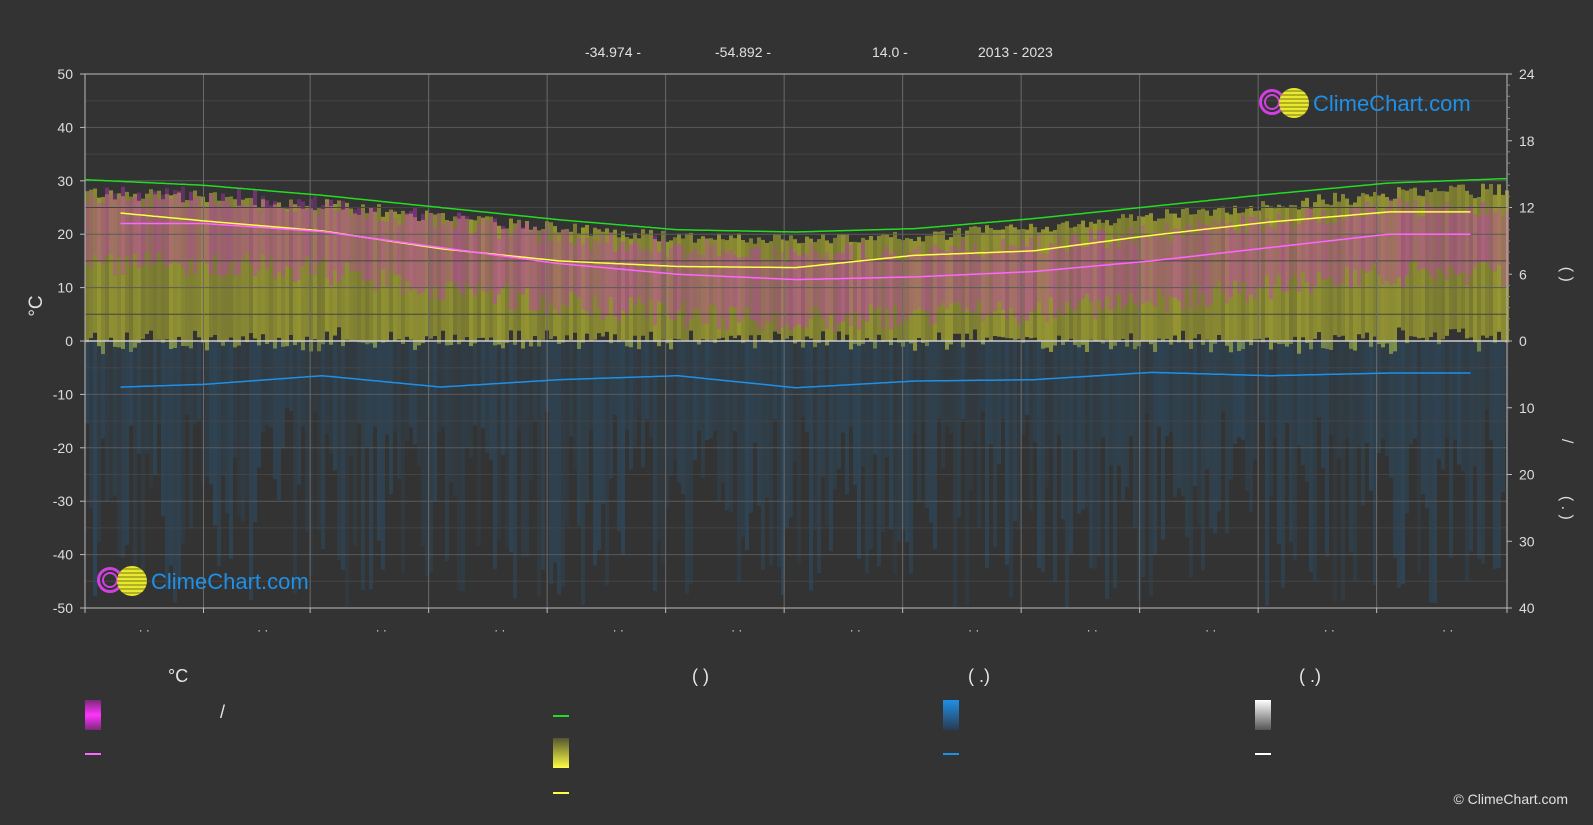 This screenshot has height=825, width=1593. What do you see at coordinates (63, 448) in the screenshot?
I see `y-left-tick-label: -20` at bounding box center [63, 448].